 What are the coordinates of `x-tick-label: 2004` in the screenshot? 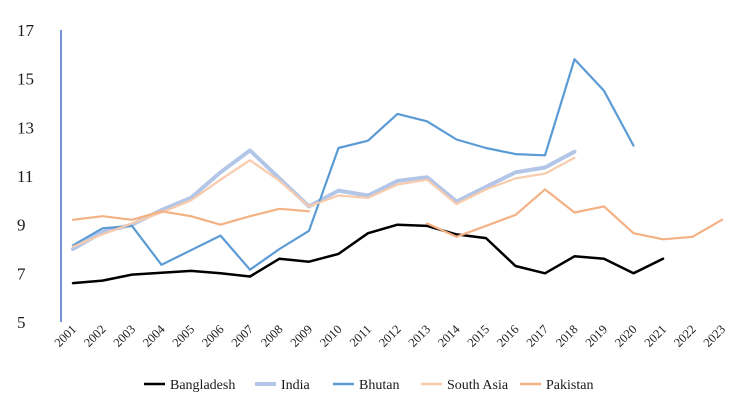 It's located at (154, 336).